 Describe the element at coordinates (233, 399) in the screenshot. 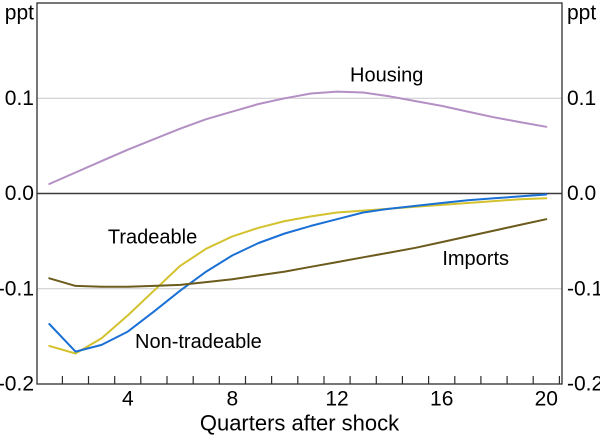

I see `x-tick-label: 8` at that location.